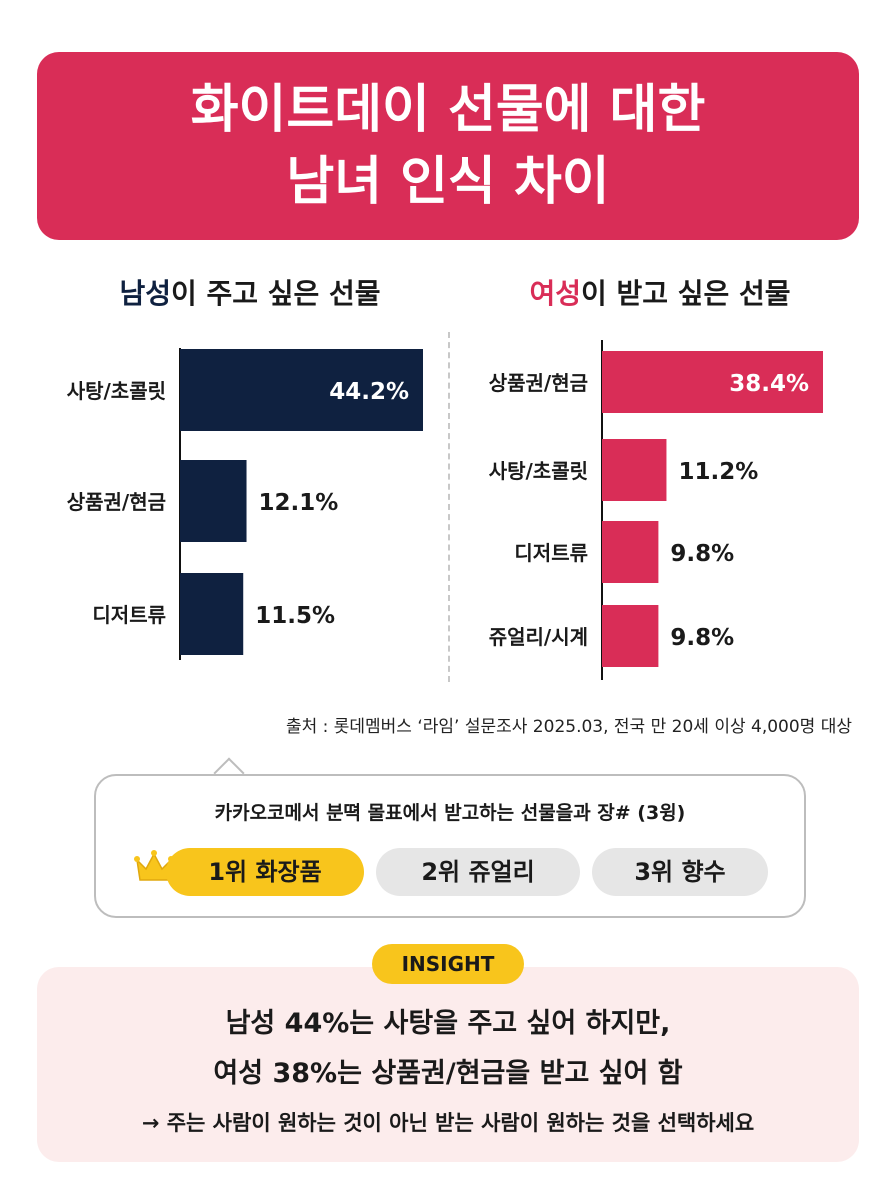 This screenshot has height=1200, width=896. What do you see at coordinates (448, 1123) in the screenshot?
I see `insight-line-3: → 주는 사람이 원하는 것이 아닌 받는 사람이 원하는 것을 선택하세요` at bounding box center [448, 1123].